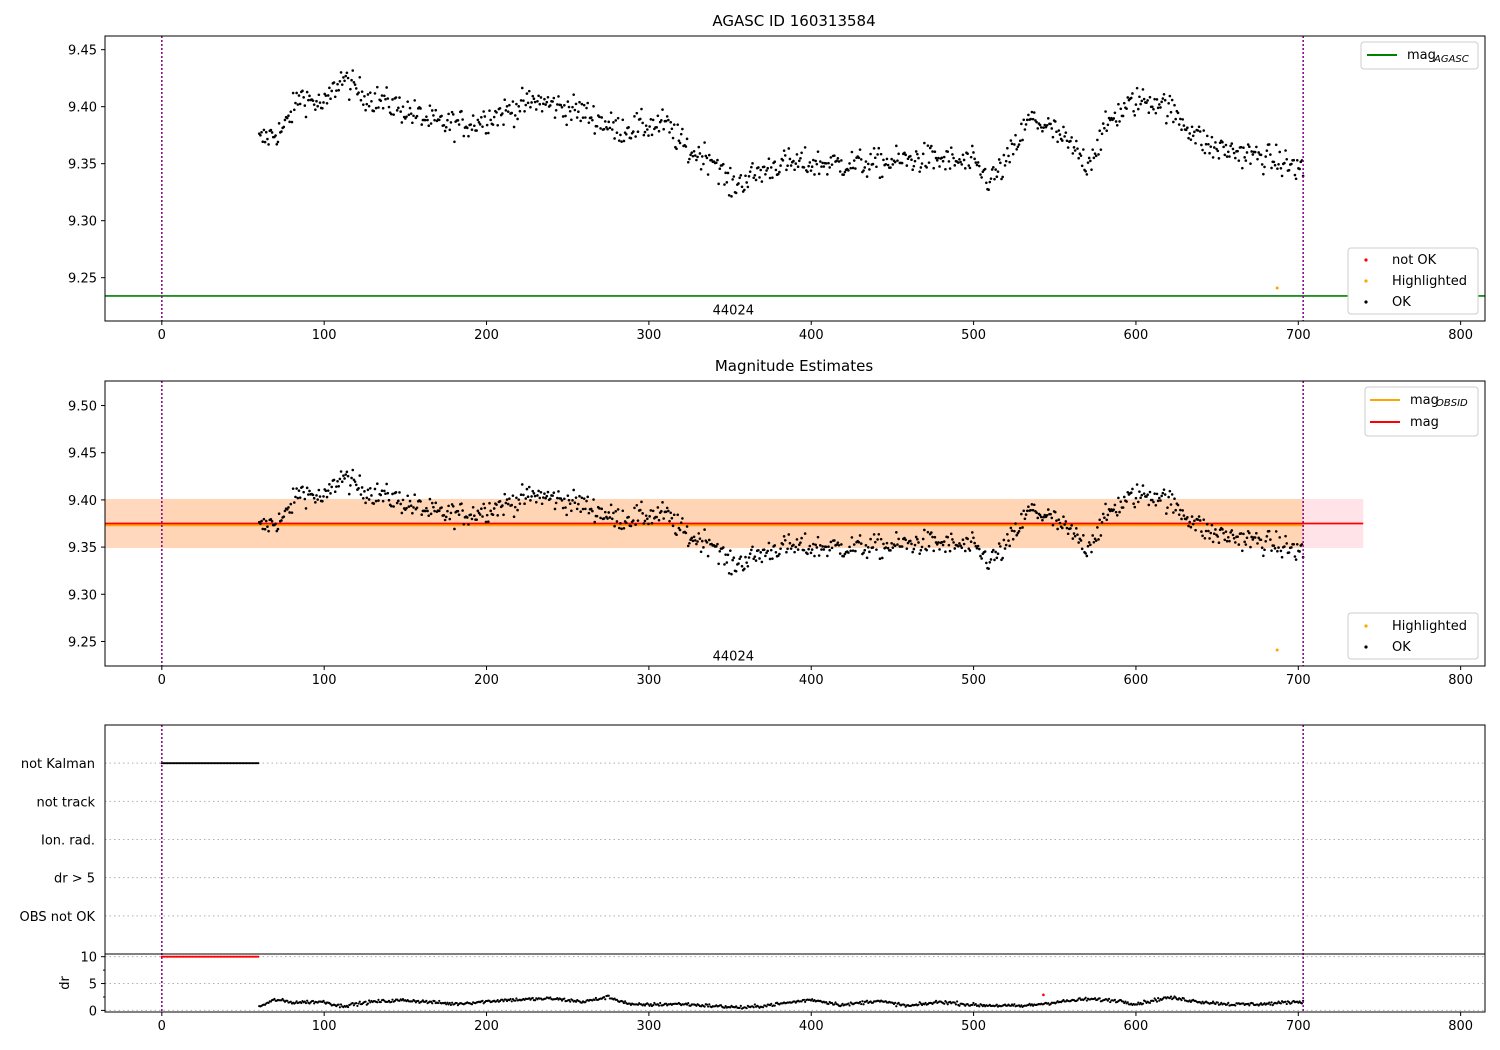  I want to click on x-tick-label: 200, so click(486, 680).